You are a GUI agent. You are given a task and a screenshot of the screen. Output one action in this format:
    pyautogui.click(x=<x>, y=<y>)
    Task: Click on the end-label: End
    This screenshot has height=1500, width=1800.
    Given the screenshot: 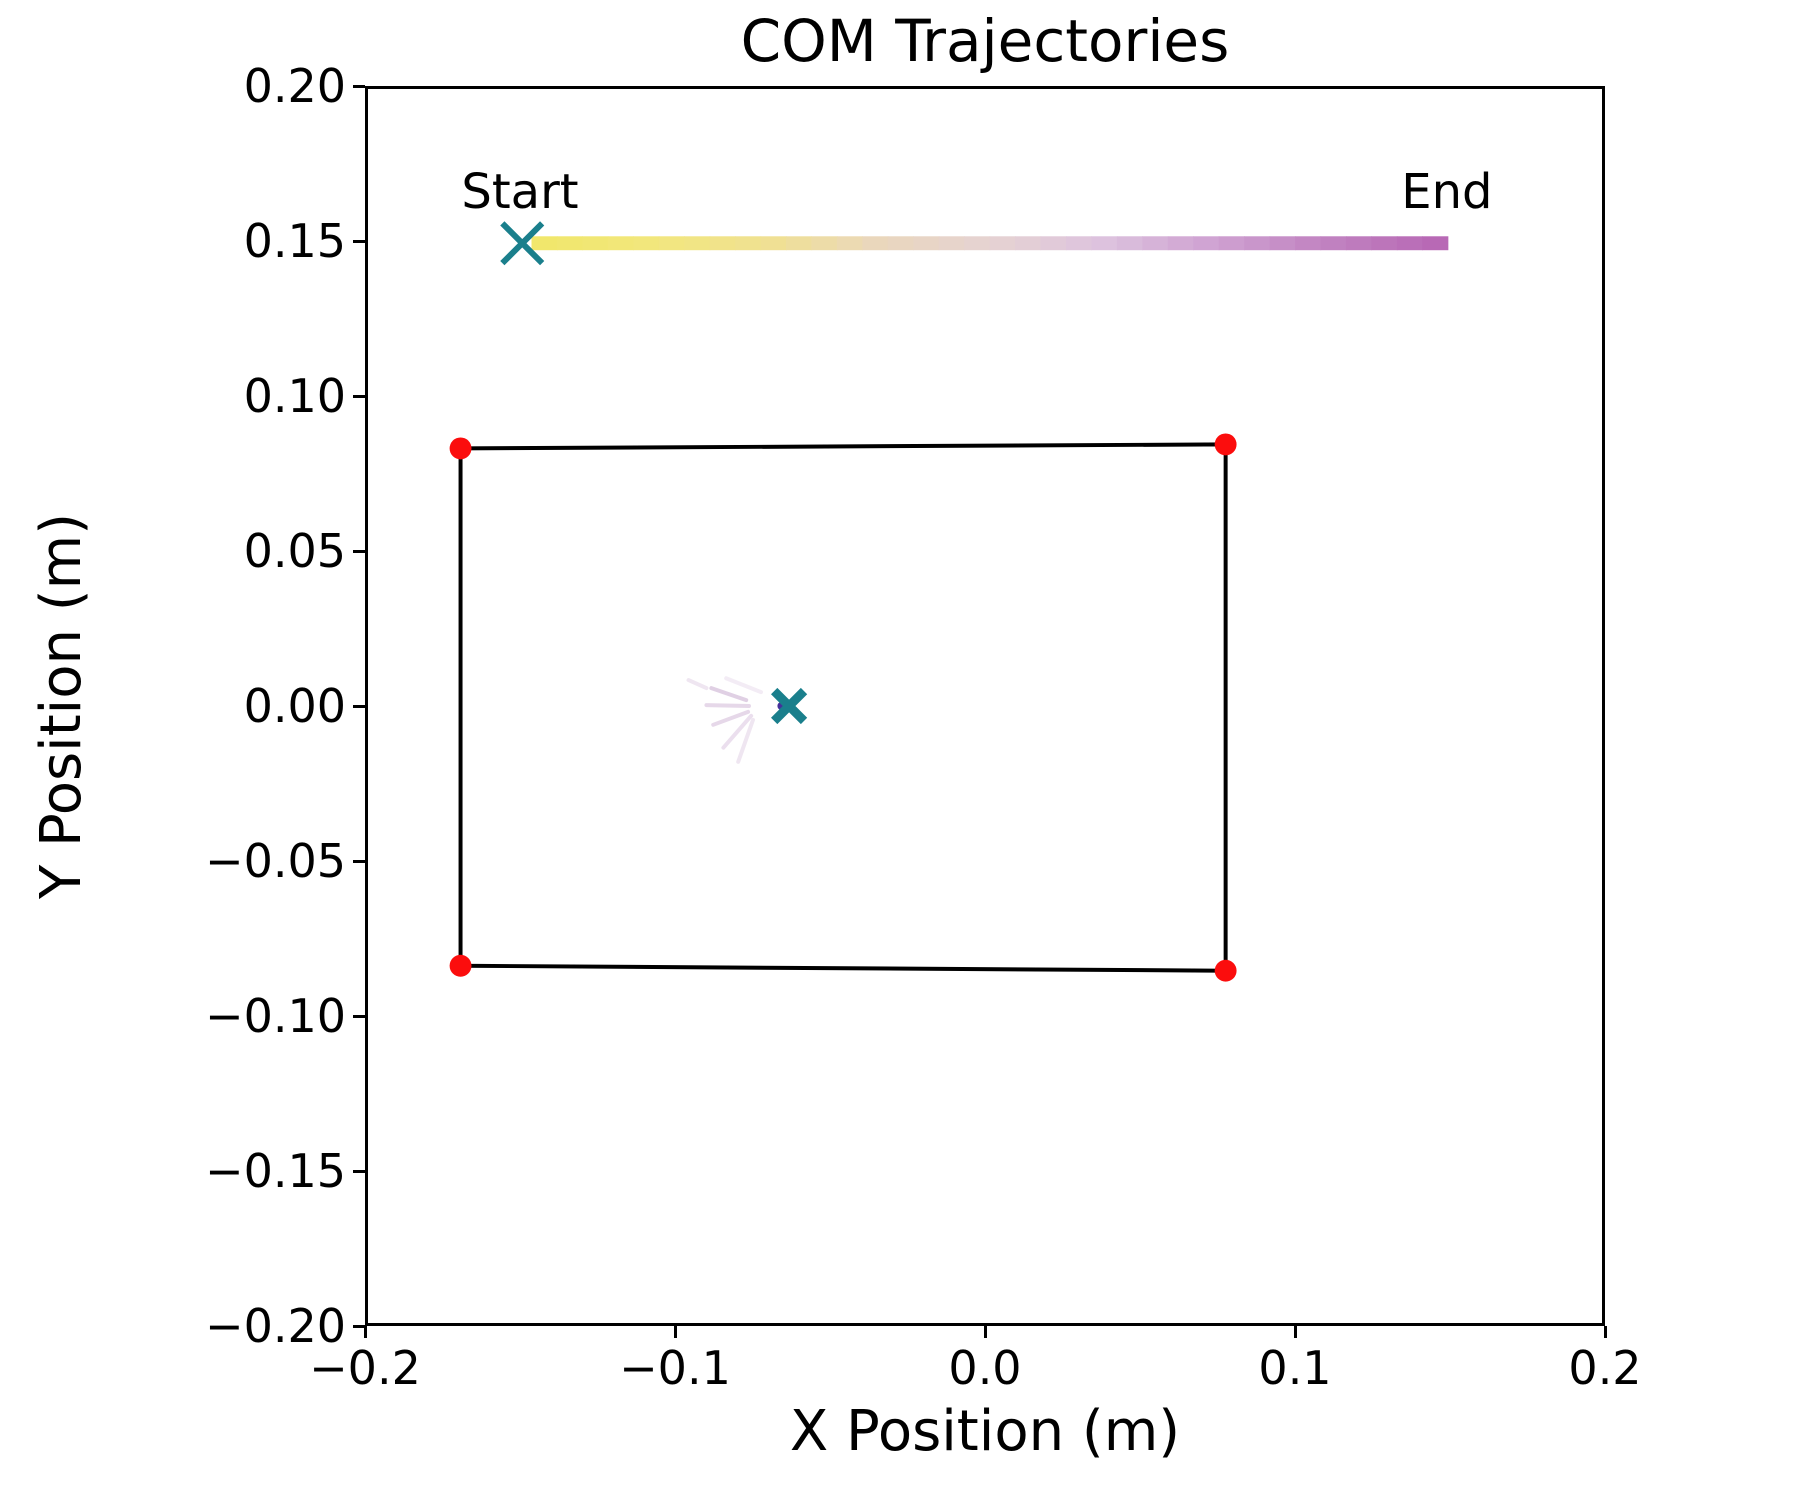 What is the action you would take?
    pyautogui.click(x=1447, y=192)
    